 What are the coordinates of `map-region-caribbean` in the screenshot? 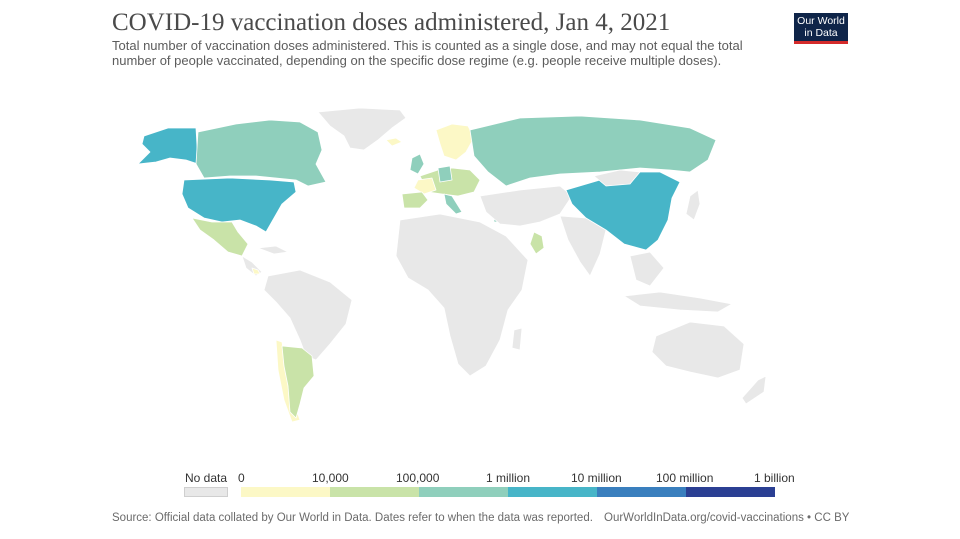 It's located at (273, 250).